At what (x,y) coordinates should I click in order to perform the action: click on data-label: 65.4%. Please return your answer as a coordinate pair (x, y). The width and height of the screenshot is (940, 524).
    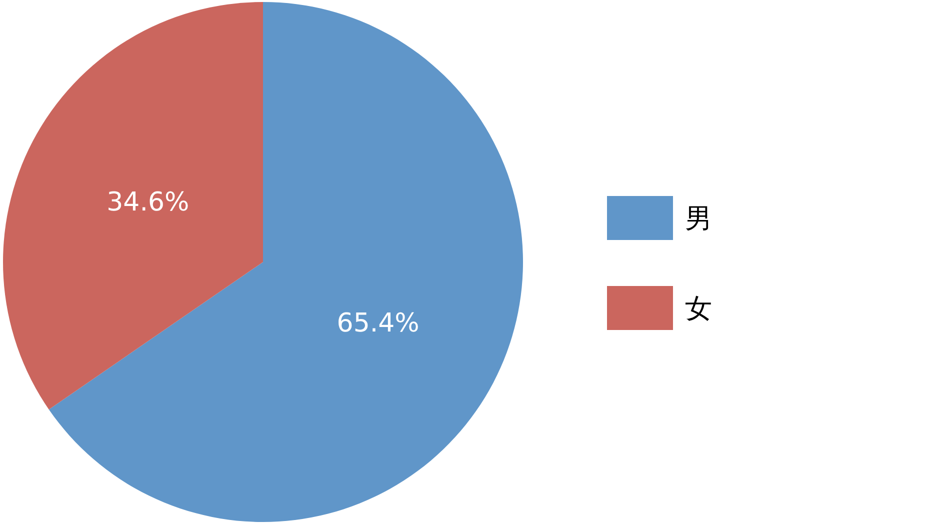
    Looking at the image, I should click on (378, 323).